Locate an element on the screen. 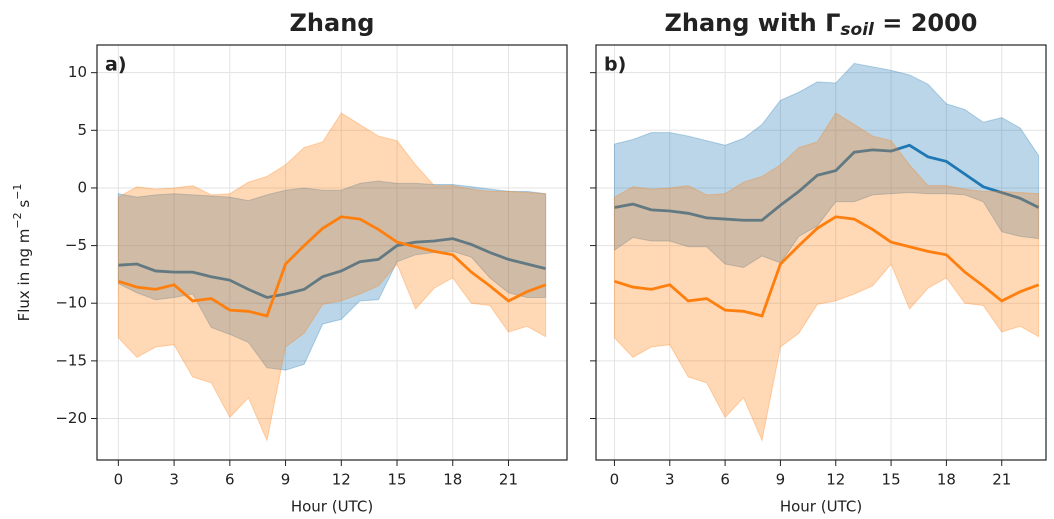 Image resolution: width=1054 pixels, height=519 pixels. title-subscript: soil is located at coordinates (857, 30).